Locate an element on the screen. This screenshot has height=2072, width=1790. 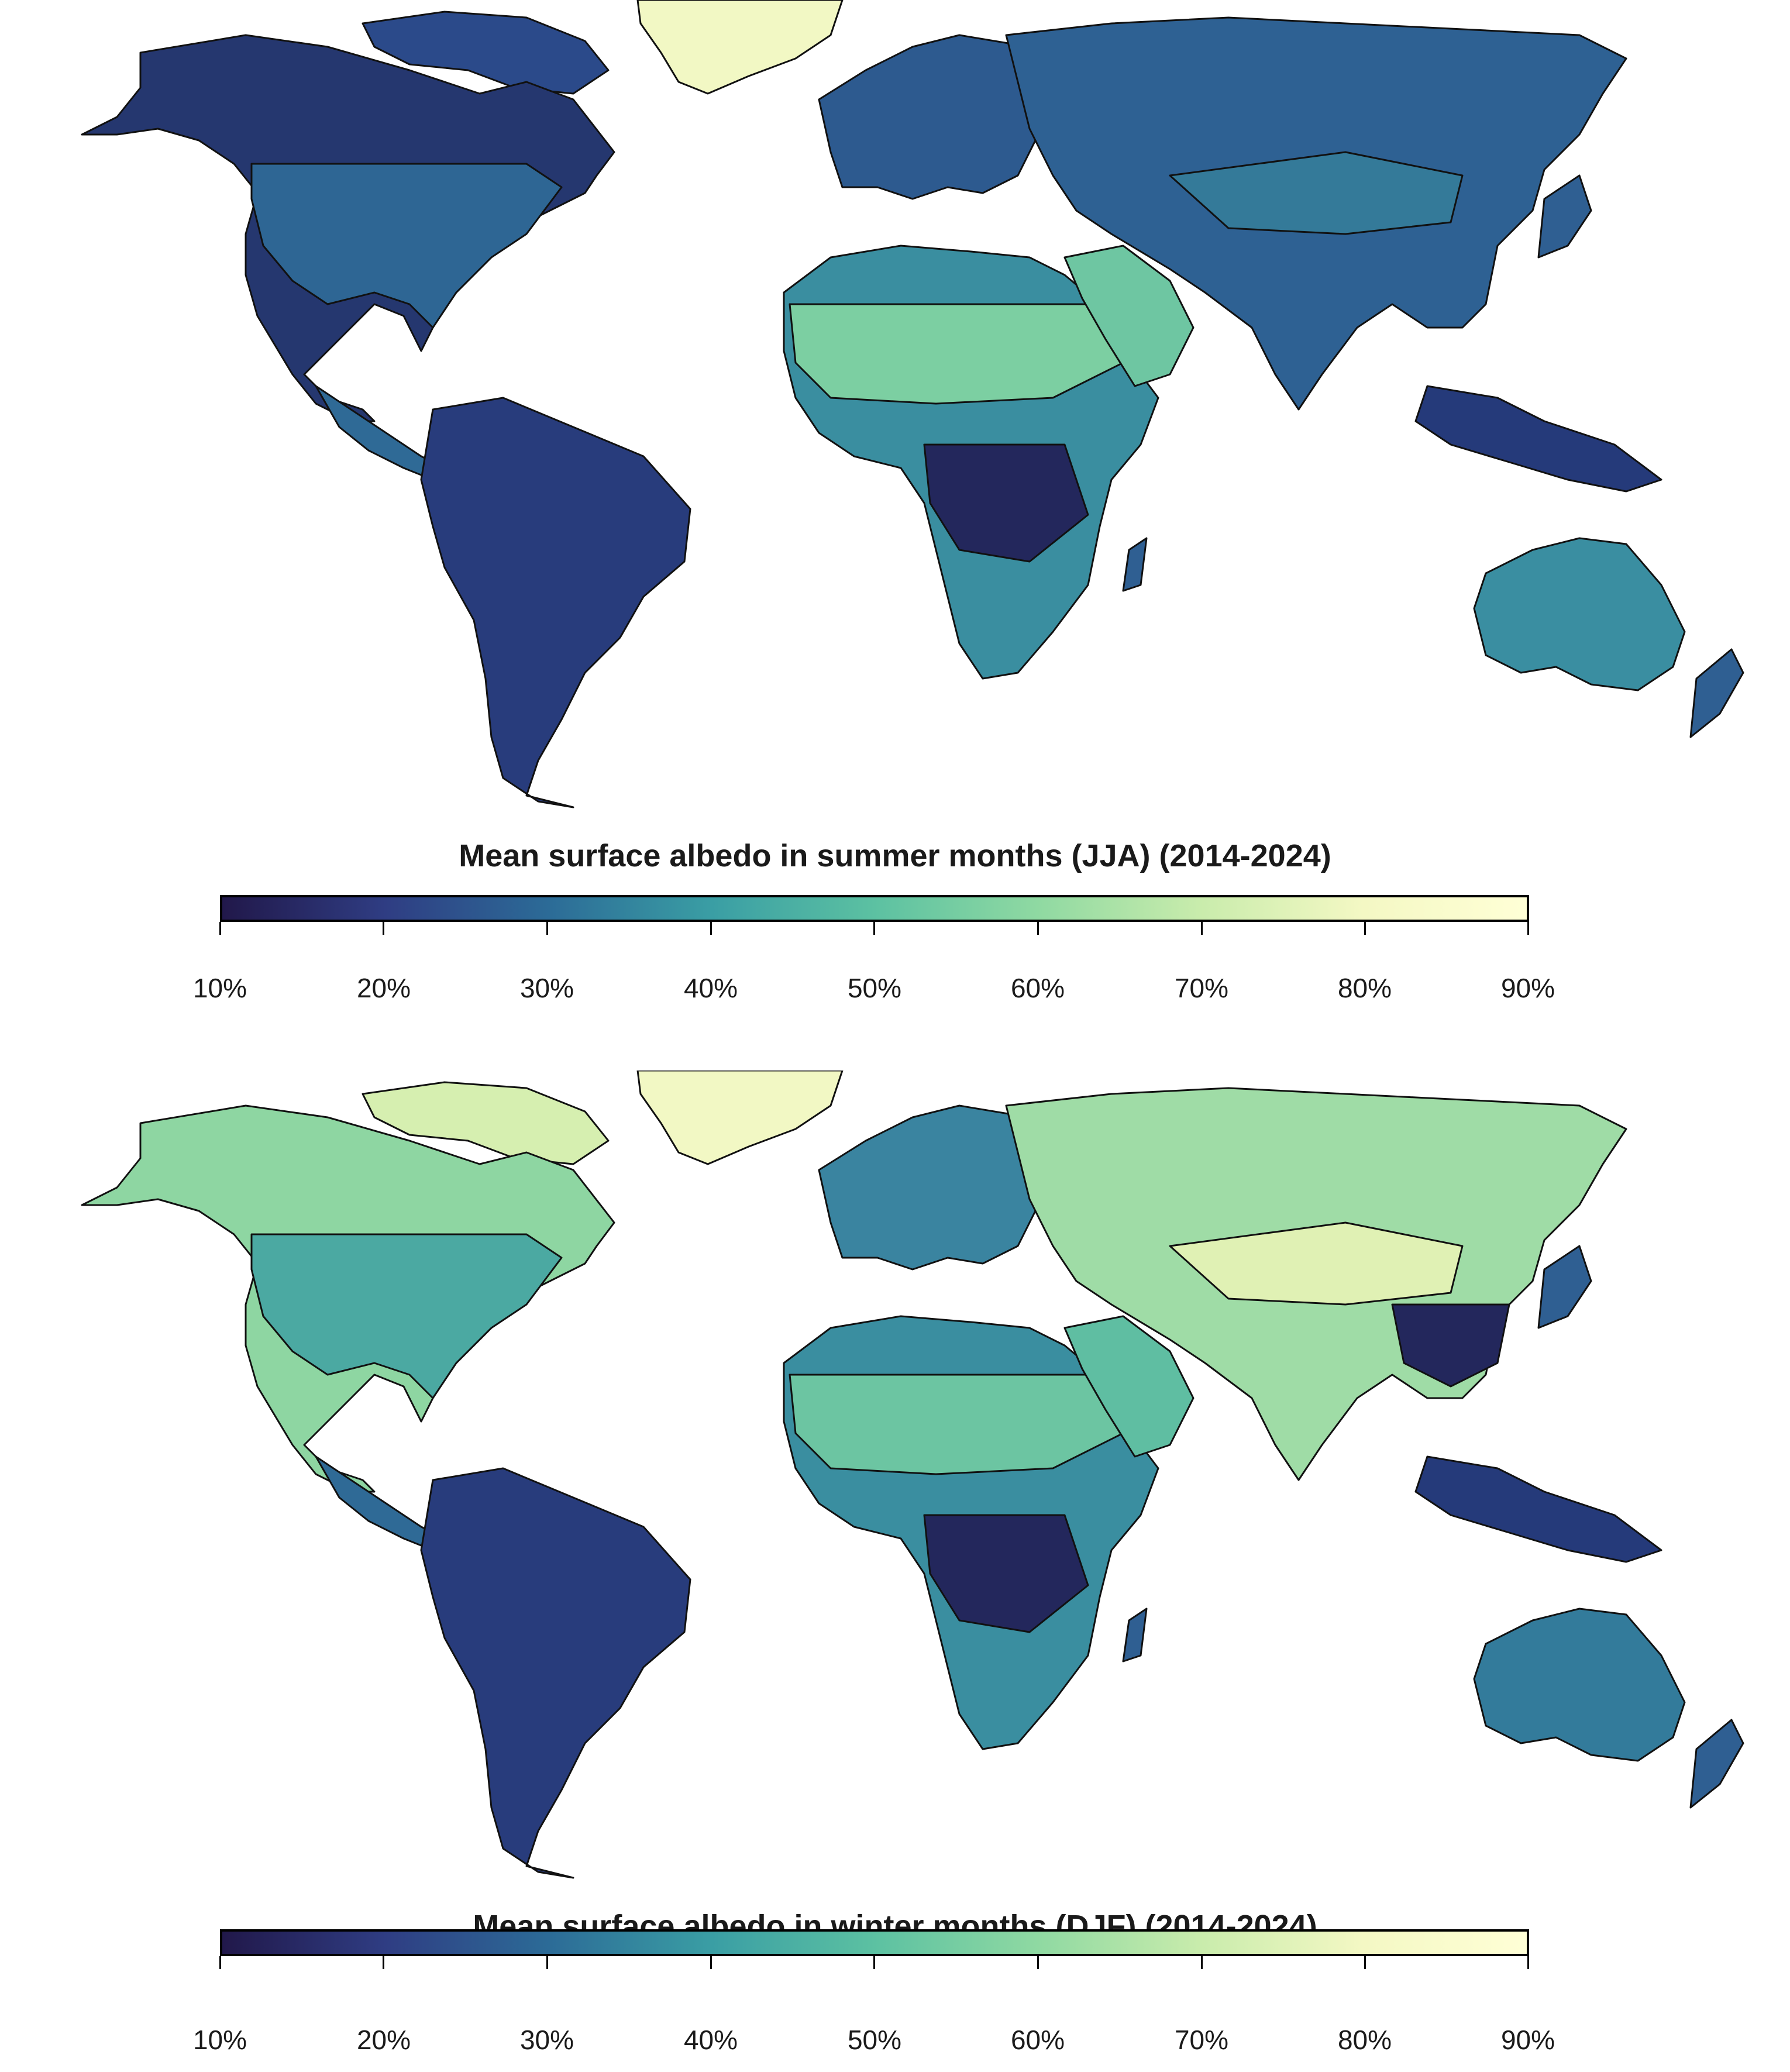
winter-colorbar-ticks: 10% 20% 30% 40% 50% 60% 70% 80% 90% is located at coordinates (895, 2005).